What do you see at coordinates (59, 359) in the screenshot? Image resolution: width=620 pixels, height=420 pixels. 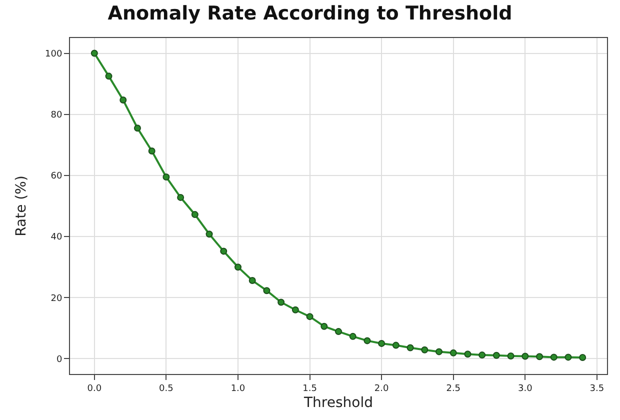 I see `y-tick-label: 0` at bounding box center [59, 359].